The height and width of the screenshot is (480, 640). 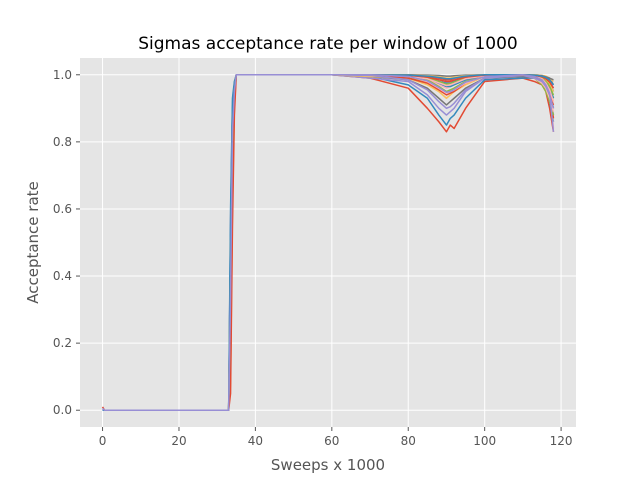 What do you see at coordinates (62, 276) in the screenshot?
I see `y-tick-label: 0.4` at bounding box center [62, 276].